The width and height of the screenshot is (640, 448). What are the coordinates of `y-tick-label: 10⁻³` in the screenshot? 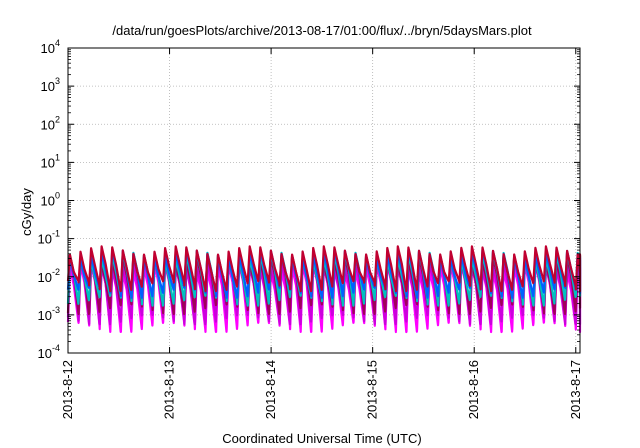 It's located at (49, 314).